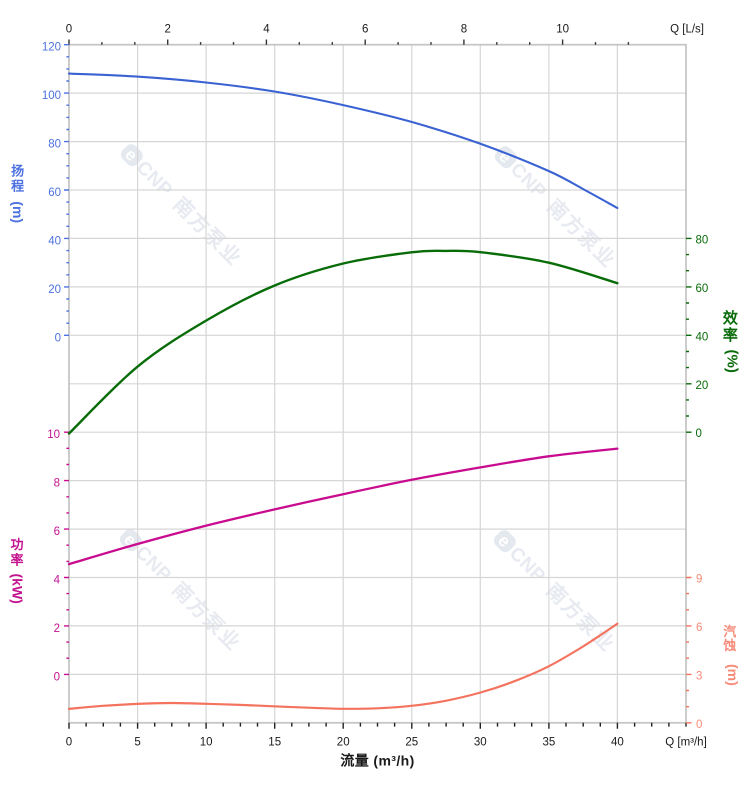 This screenshot has width=752, height=802. What do you see at coordinates (51, 48) in the screenshot?
I see `svg-text: 120` at bounding box center [51, 48].